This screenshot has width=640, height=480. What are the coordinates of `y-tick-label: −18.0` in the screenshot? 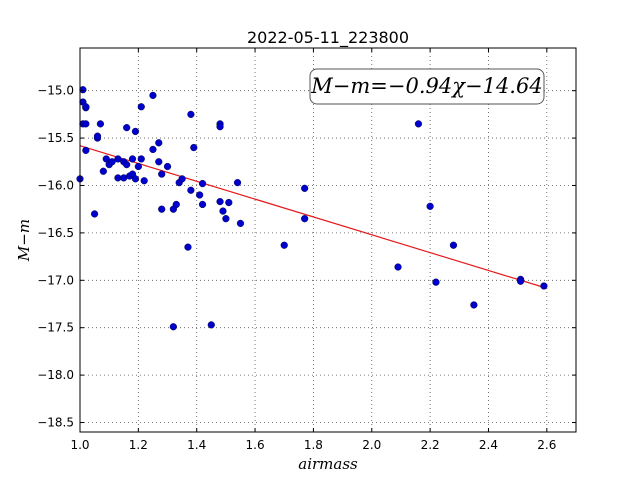 It's located at (55, 375).